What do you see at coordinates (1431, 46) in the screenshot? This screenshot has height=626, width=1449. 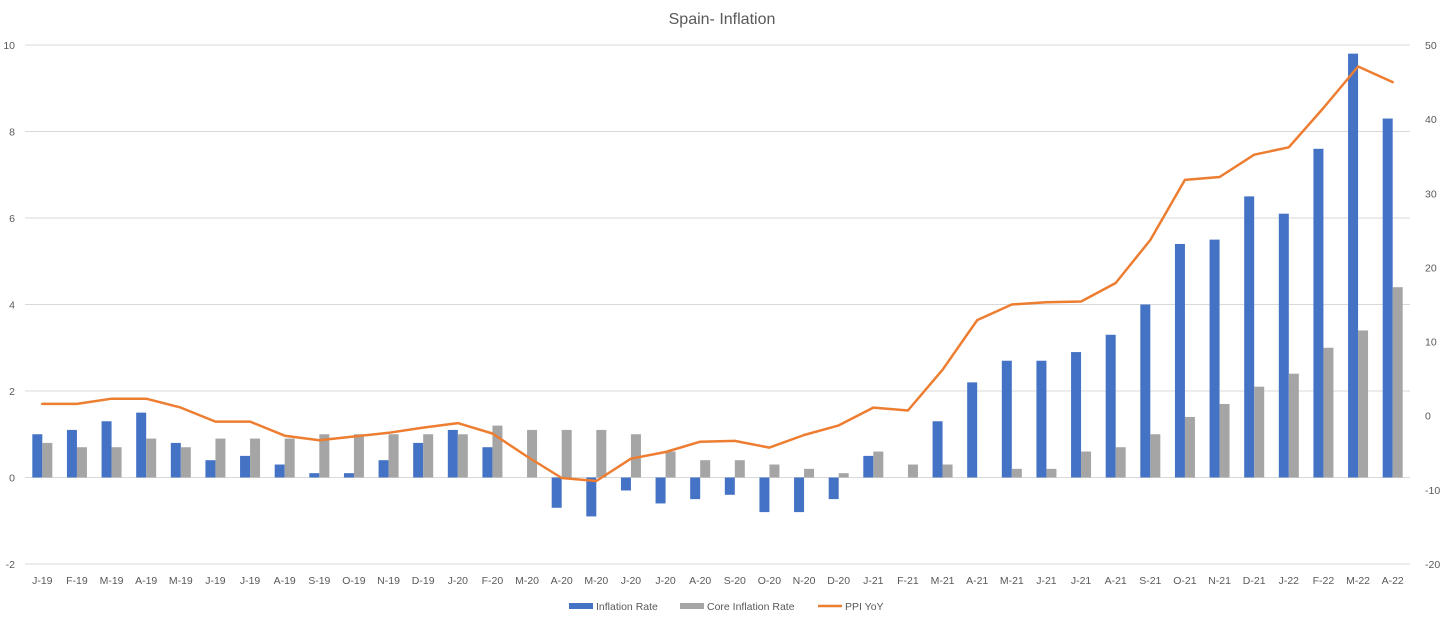 I see `right-axis-tick-label: 50` at bounding box center [1431, 46].